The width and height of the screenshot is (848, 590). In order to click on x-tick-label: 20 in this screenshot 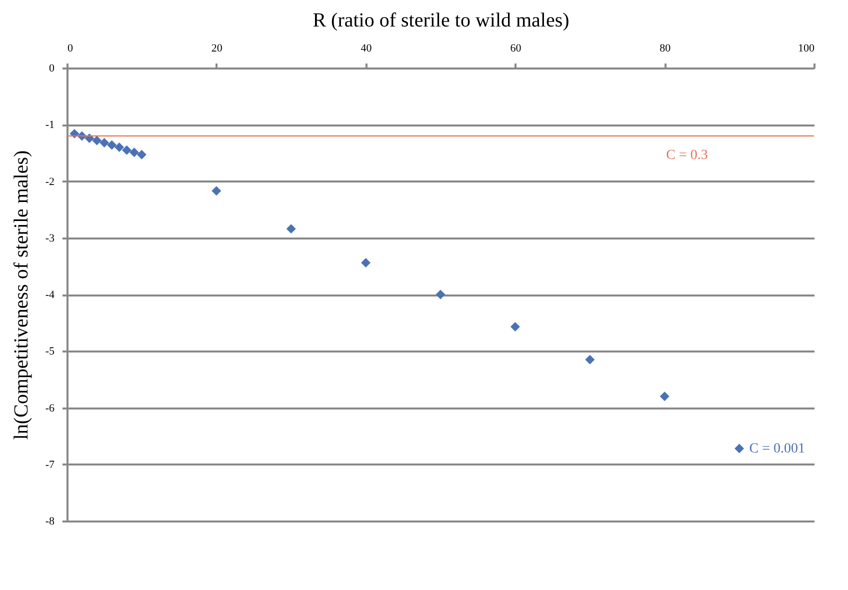, I will do `click(217, 48)`.